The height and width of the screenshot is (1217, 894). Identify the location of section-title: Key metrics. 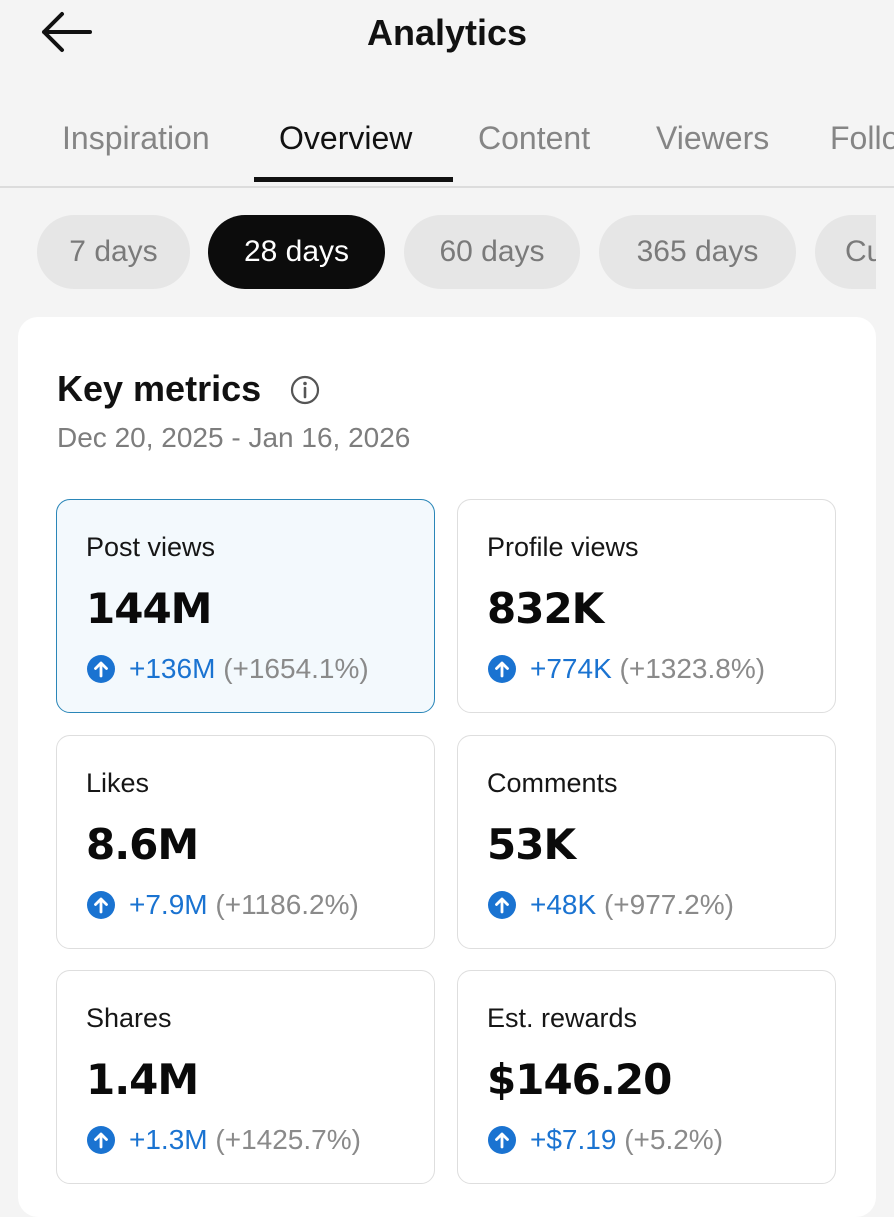
(159, 388).